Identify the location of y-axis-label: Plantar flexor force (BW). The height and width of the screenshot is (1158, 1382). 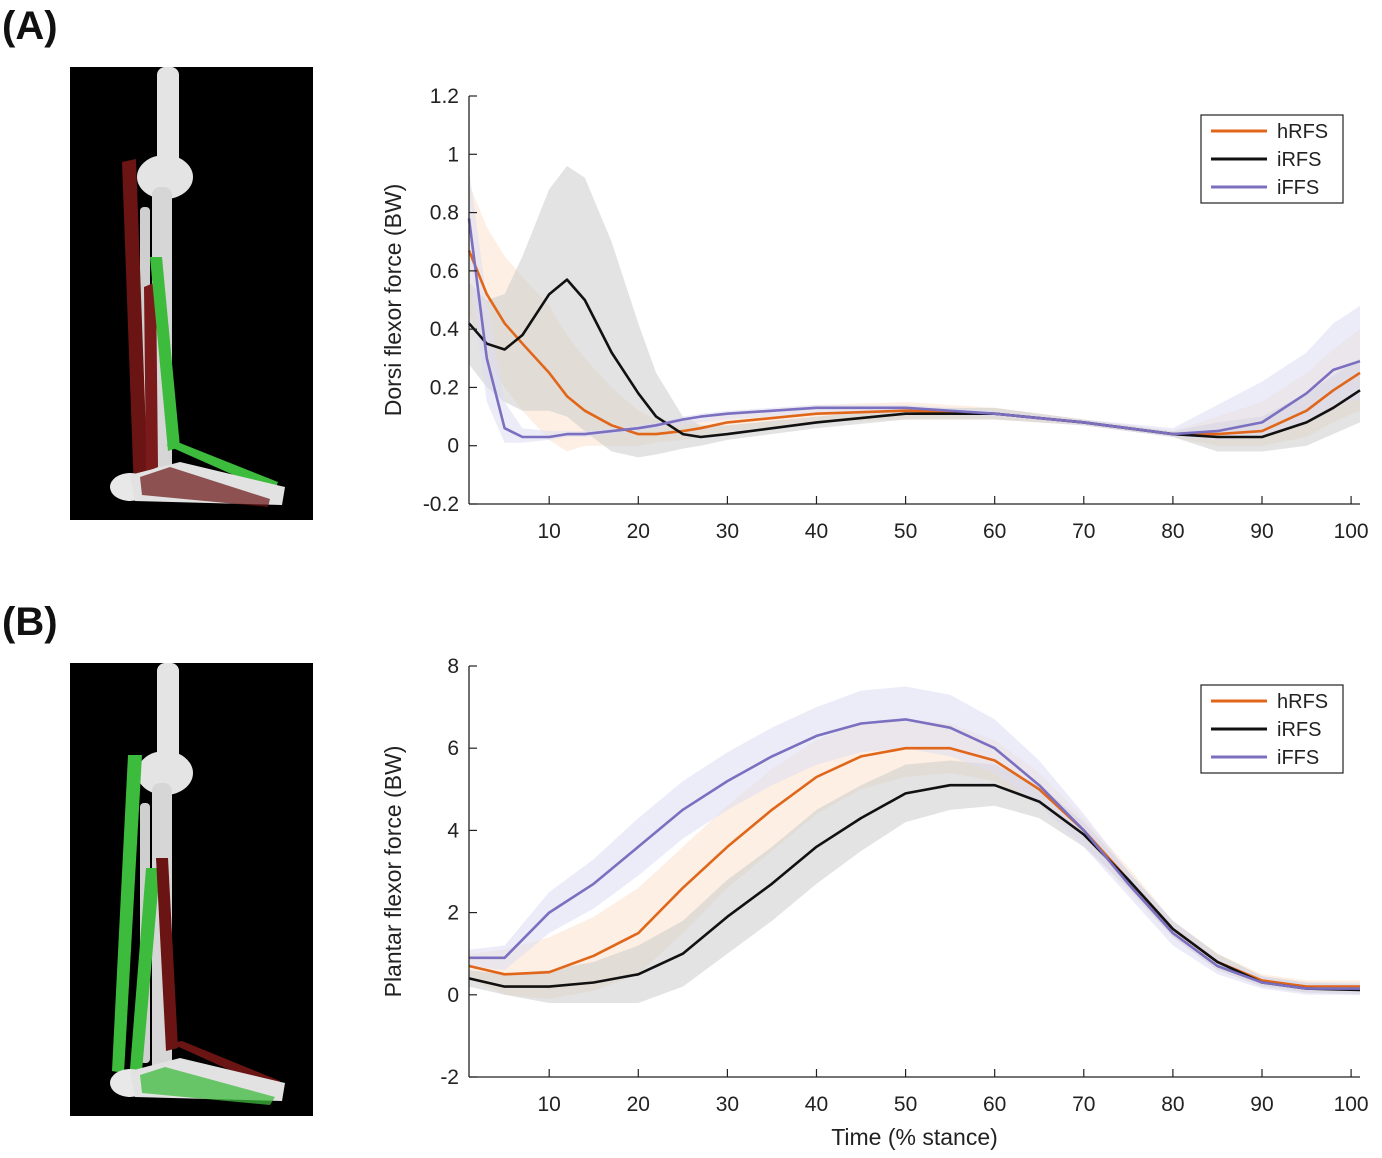
(393, 872).